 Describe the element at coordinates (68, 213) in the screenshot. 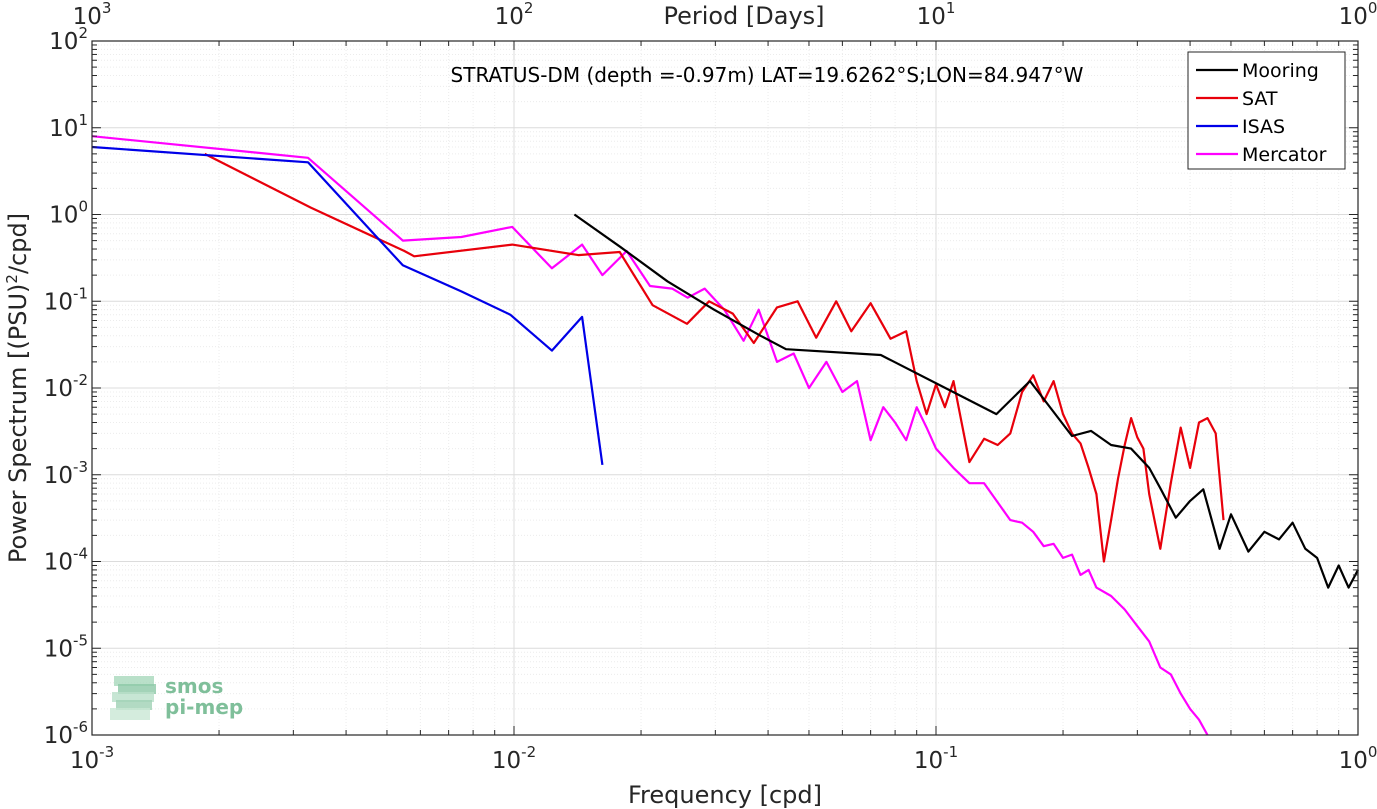

I see `y-tick-label: 10⁰` at that location.